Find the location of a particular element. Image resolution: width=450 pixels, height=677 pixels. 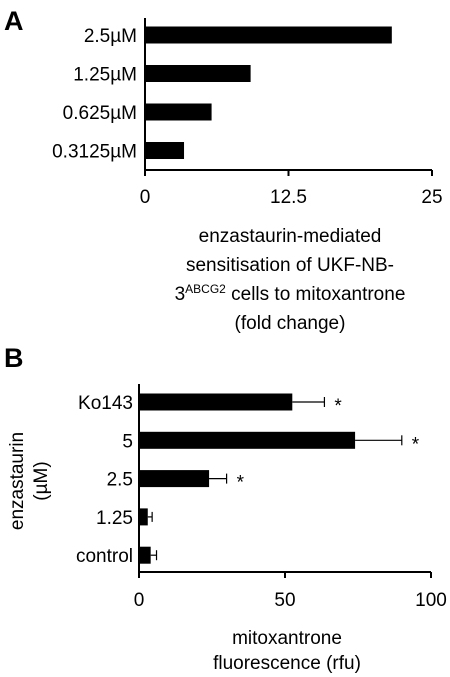

x-tick-label-b-0: 0 is located at coordinates (139, 600).